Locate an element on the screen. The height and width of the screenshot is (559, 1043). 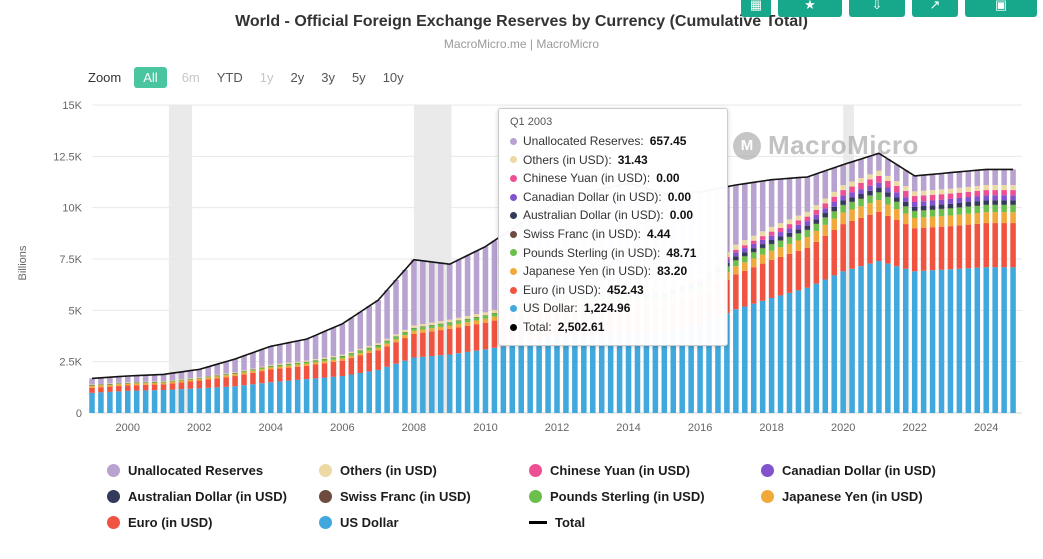
svg-text: 2008 is located at coordinates (414, 428).